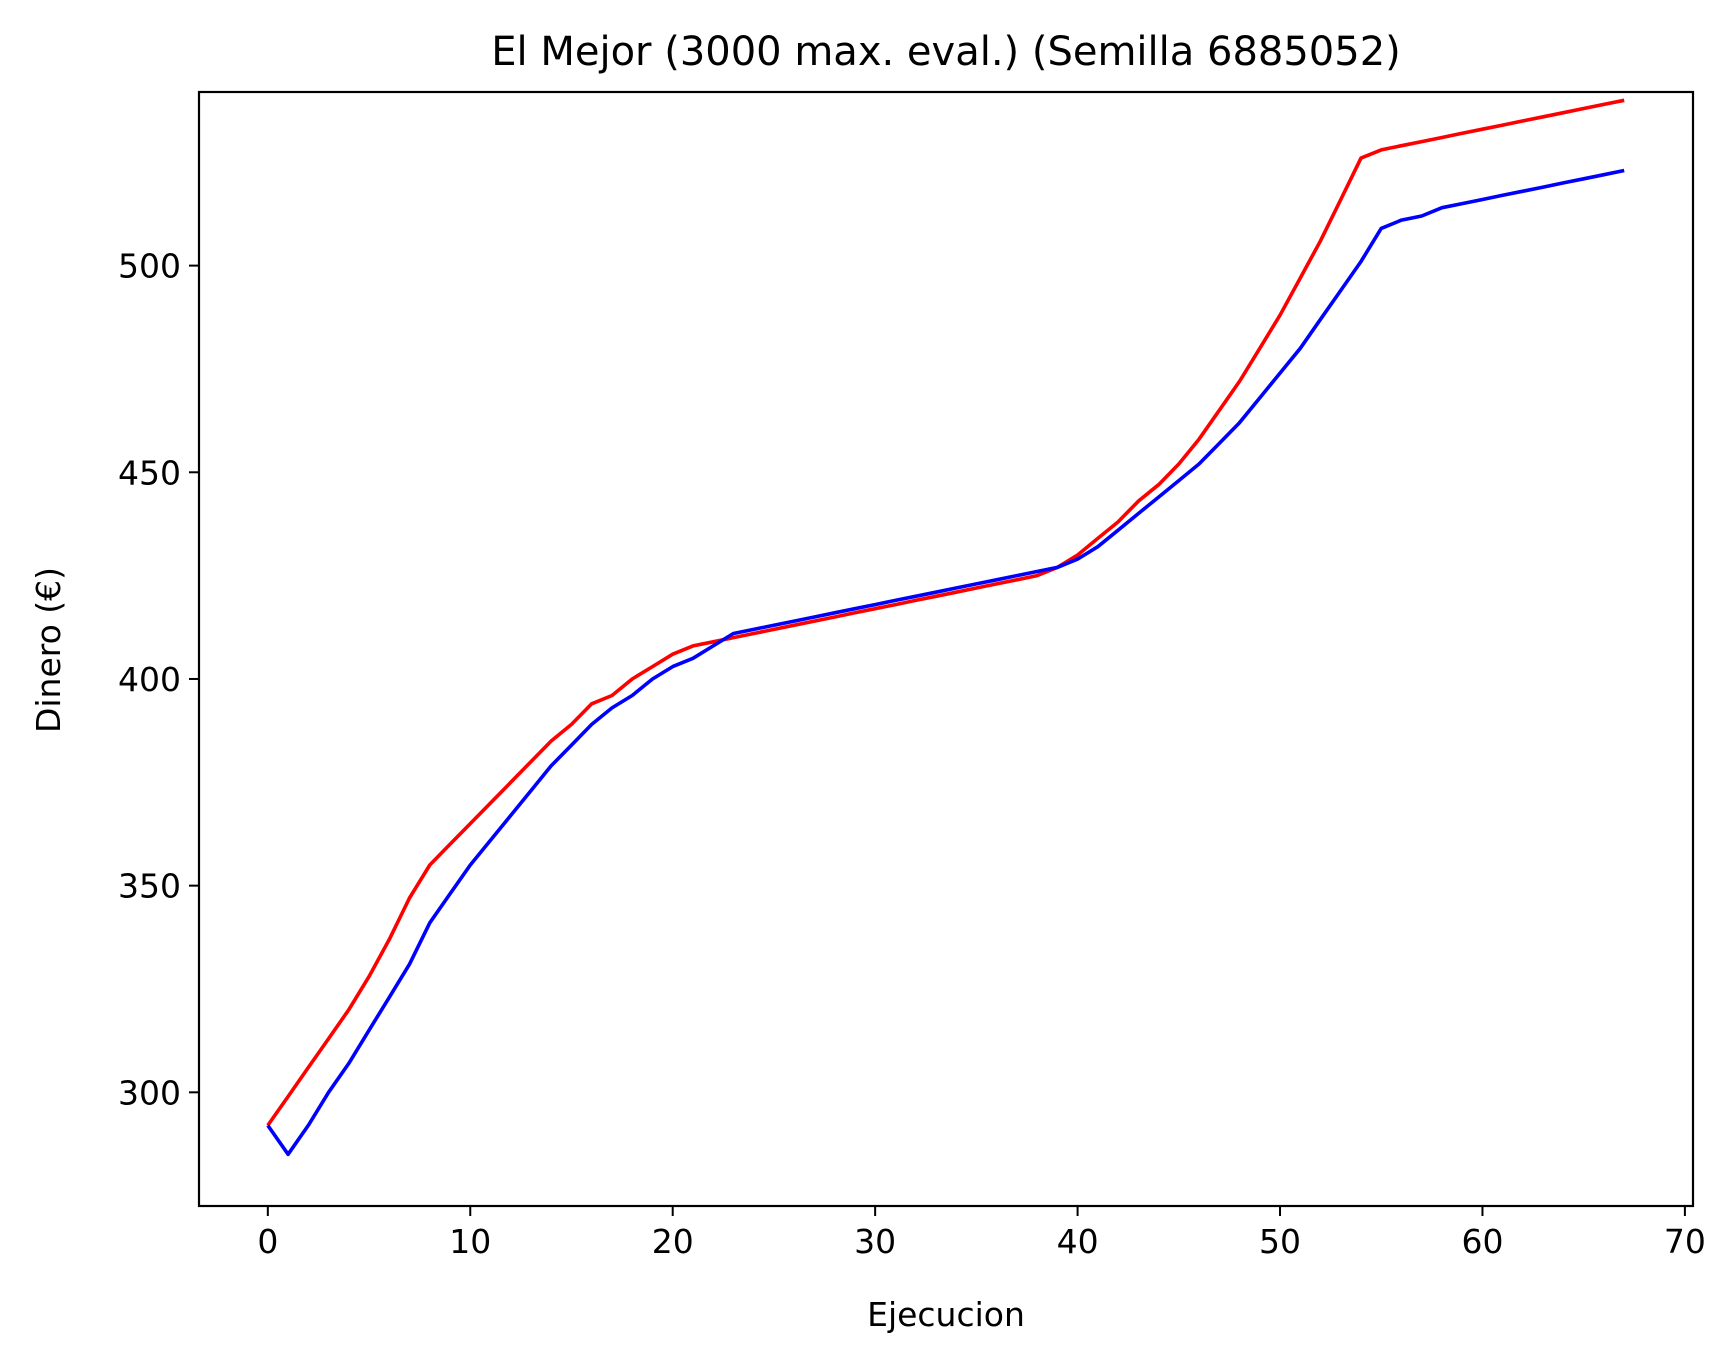 The height and width of the screenshot is (1361, 1734). I want to click on x-axis-label: Ejecucion, so click(946, 1314).